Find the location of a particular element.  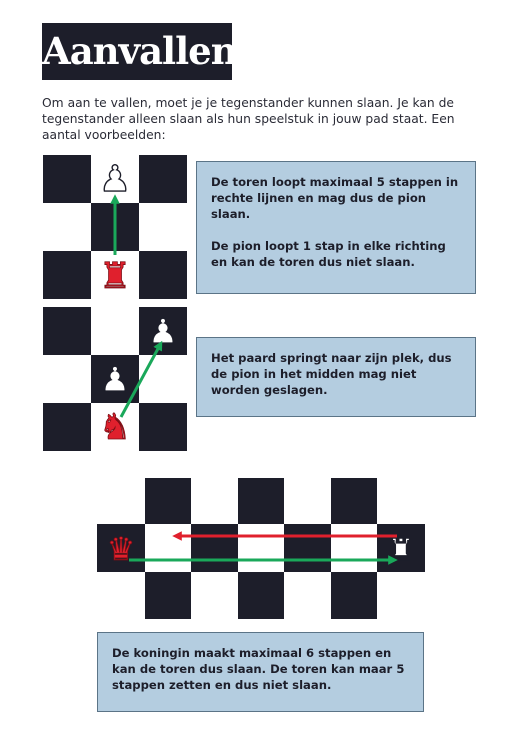

red-rook-icon: ♜ is located at coordinates (115, 276).